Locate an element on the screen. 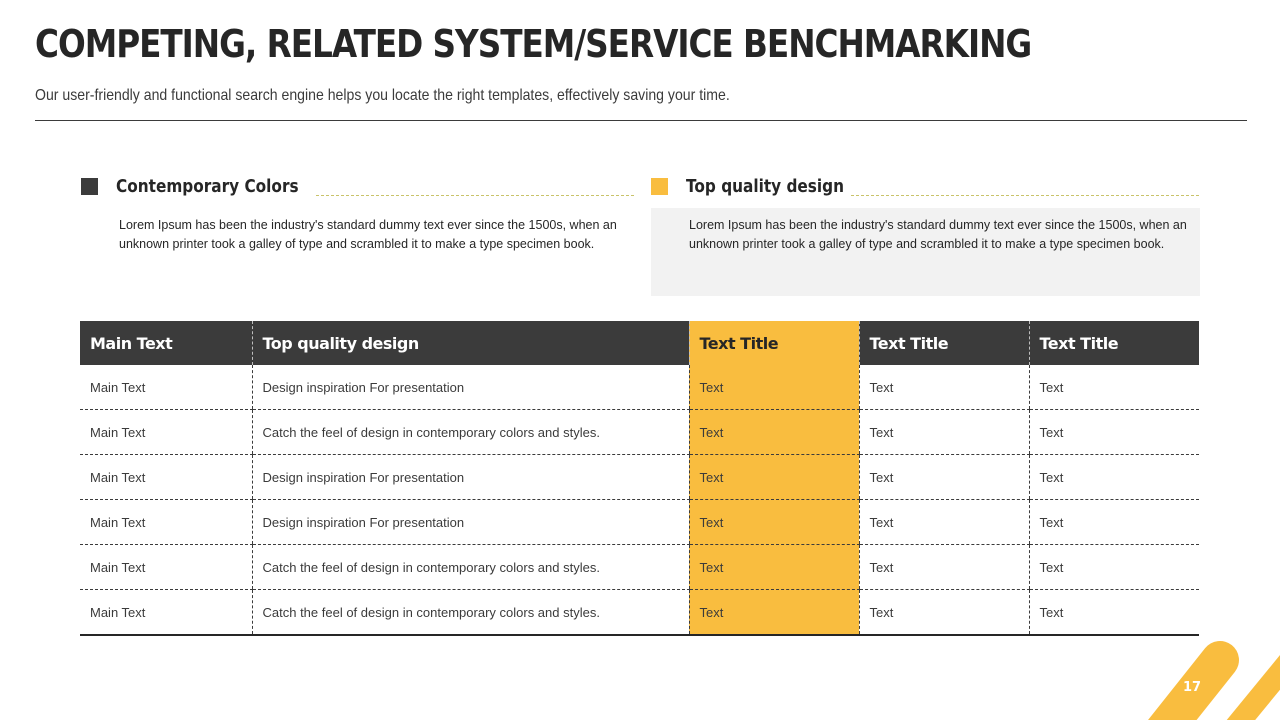 The width and height of the screenshot is (1280, 720). page-number: 17 is located at coordinates (1192, 687).